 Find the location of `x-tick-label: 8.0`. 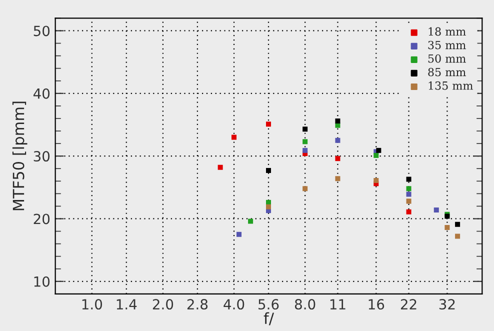

x-tick-label: 8.0 is located at coordinates (305, 304).